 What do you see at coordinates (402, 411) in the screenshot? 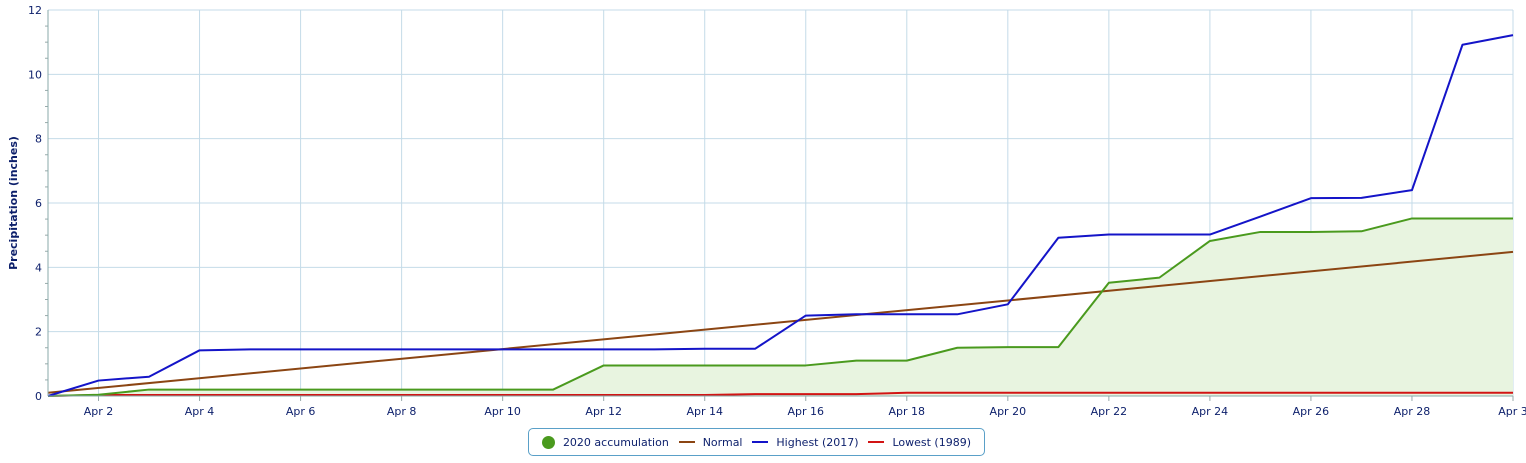
I see `x-tick-label: Apr 8` at bounding box center [402, 411].